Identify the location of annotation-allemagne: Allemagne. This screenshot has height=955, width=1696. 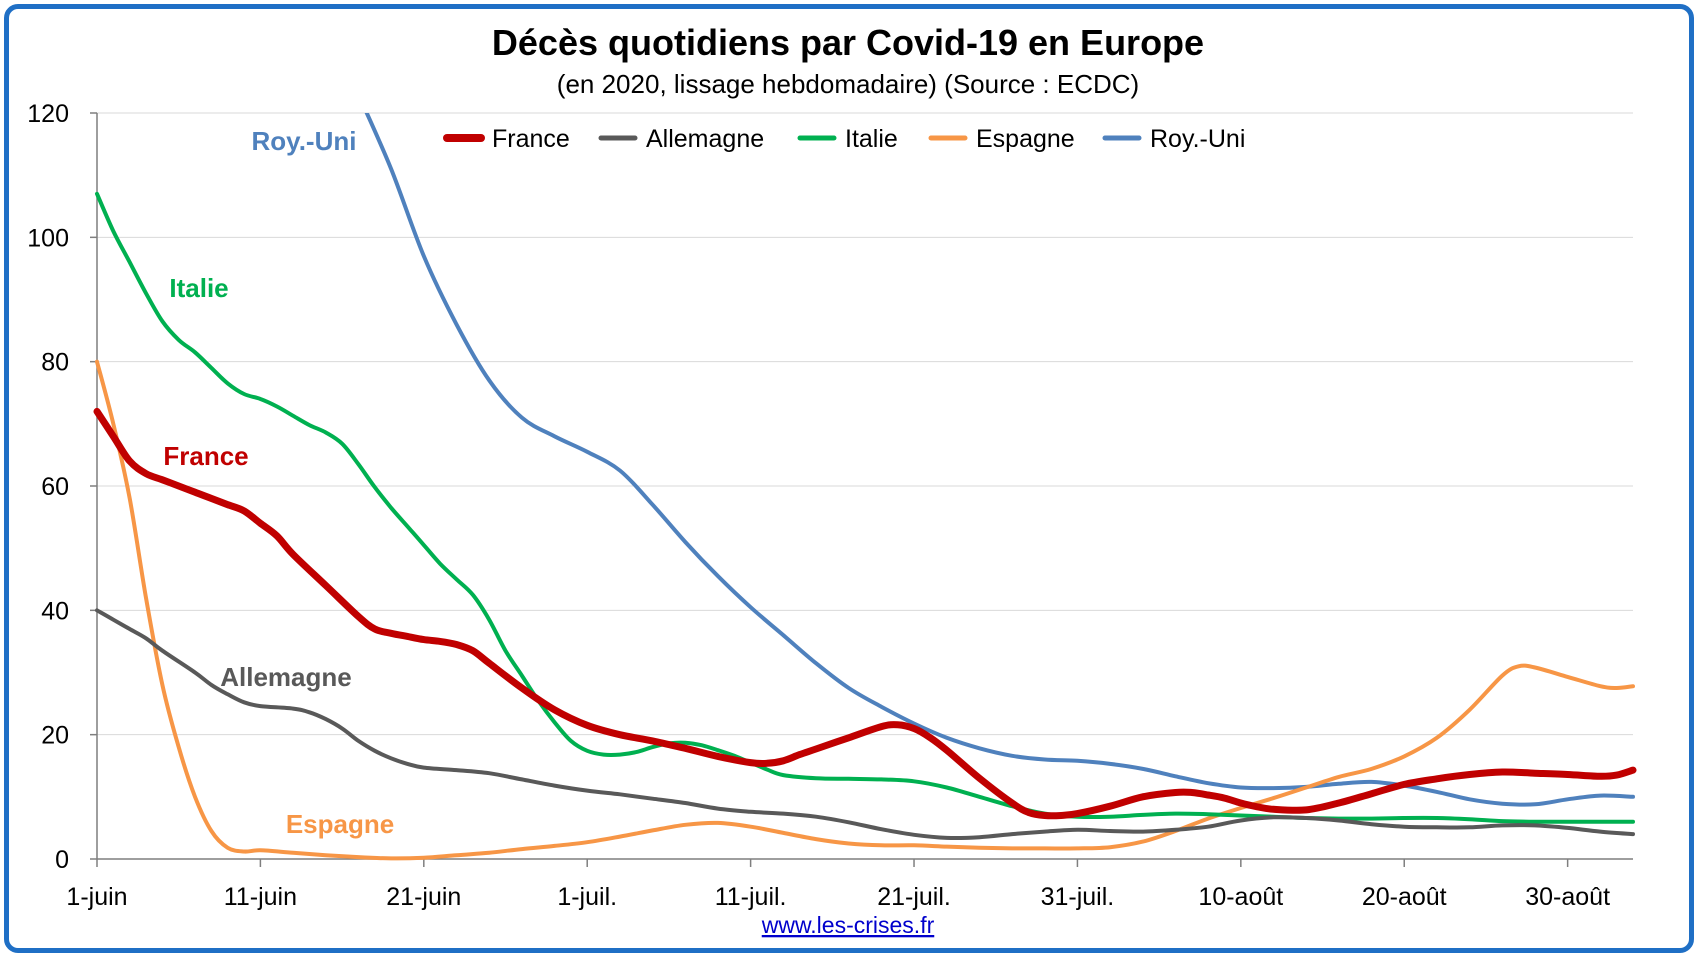
(286, 677).